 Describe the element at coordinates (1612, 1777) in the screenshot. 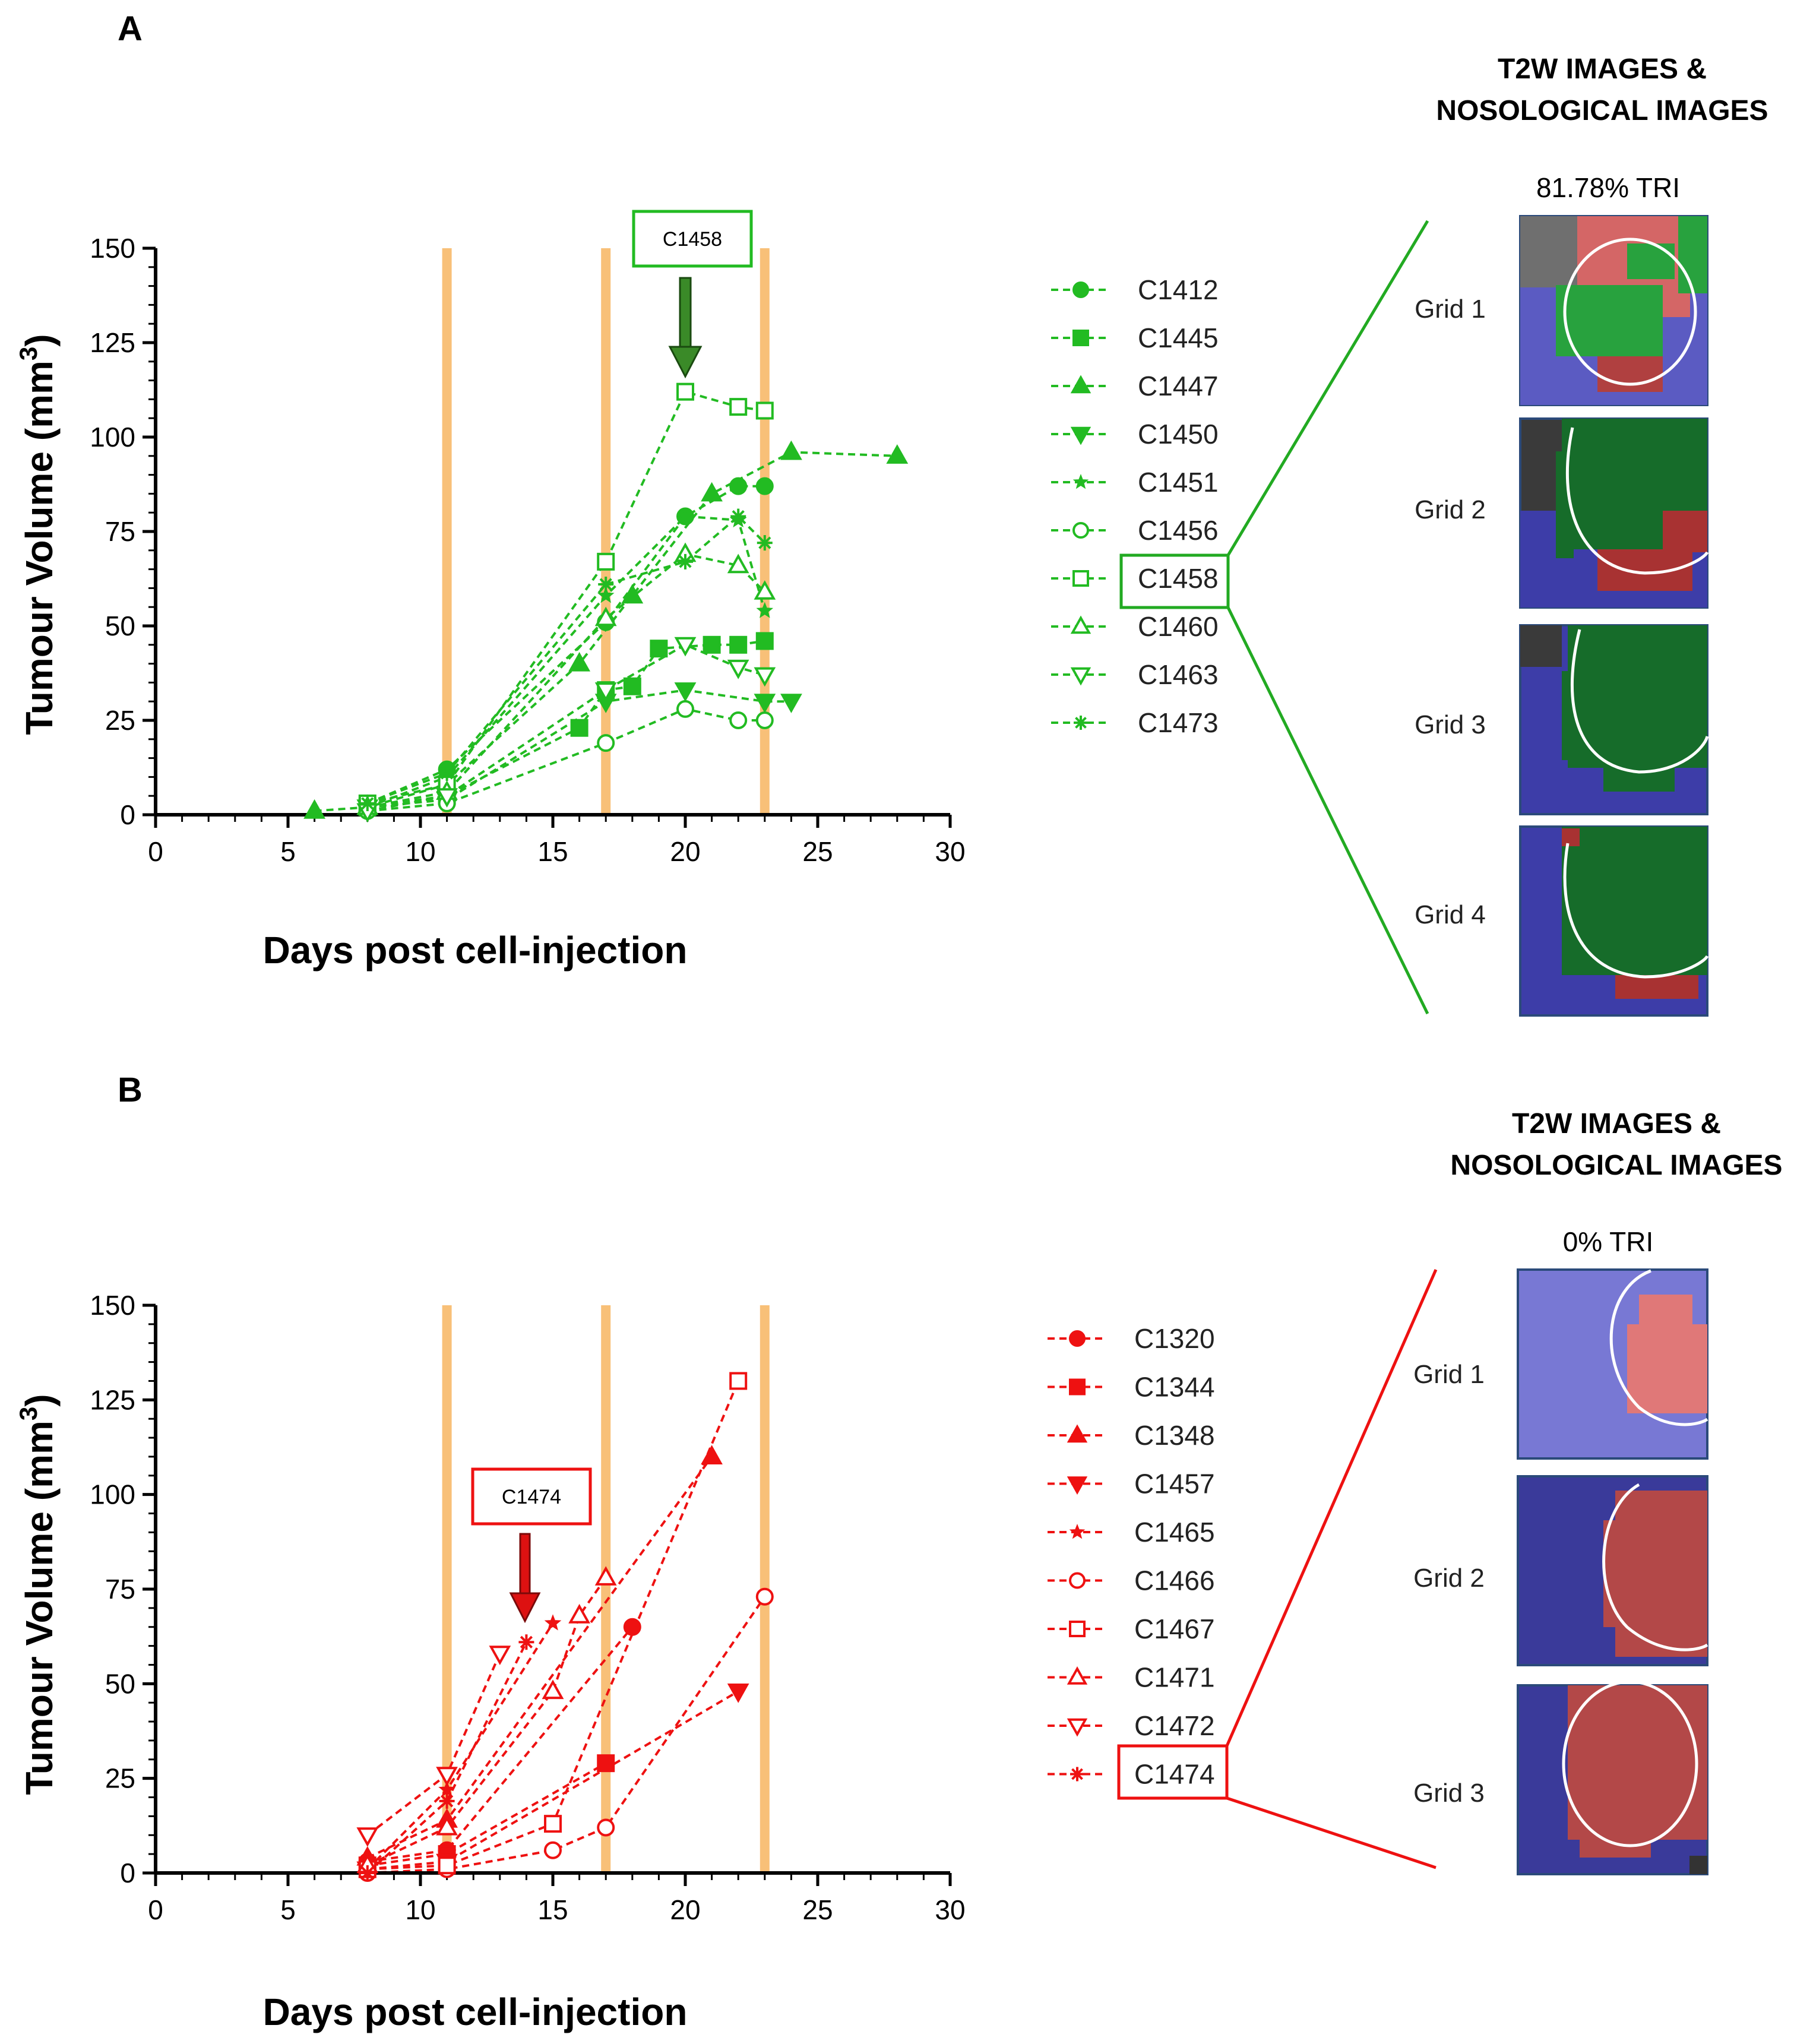

I see `panel-b-grid3-image` at that location.